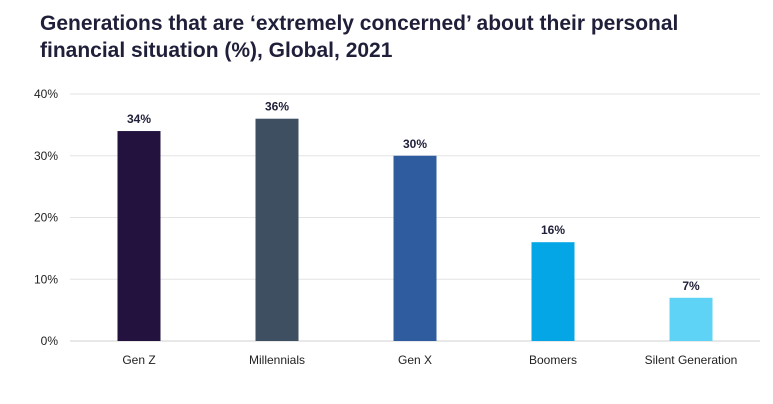 The height and width of the screenshot is (404, 773). What do you see at coordinates (46, 279) in the screenshot?
I see `y-tick-label: 10%` at bounding box center [46, 279].